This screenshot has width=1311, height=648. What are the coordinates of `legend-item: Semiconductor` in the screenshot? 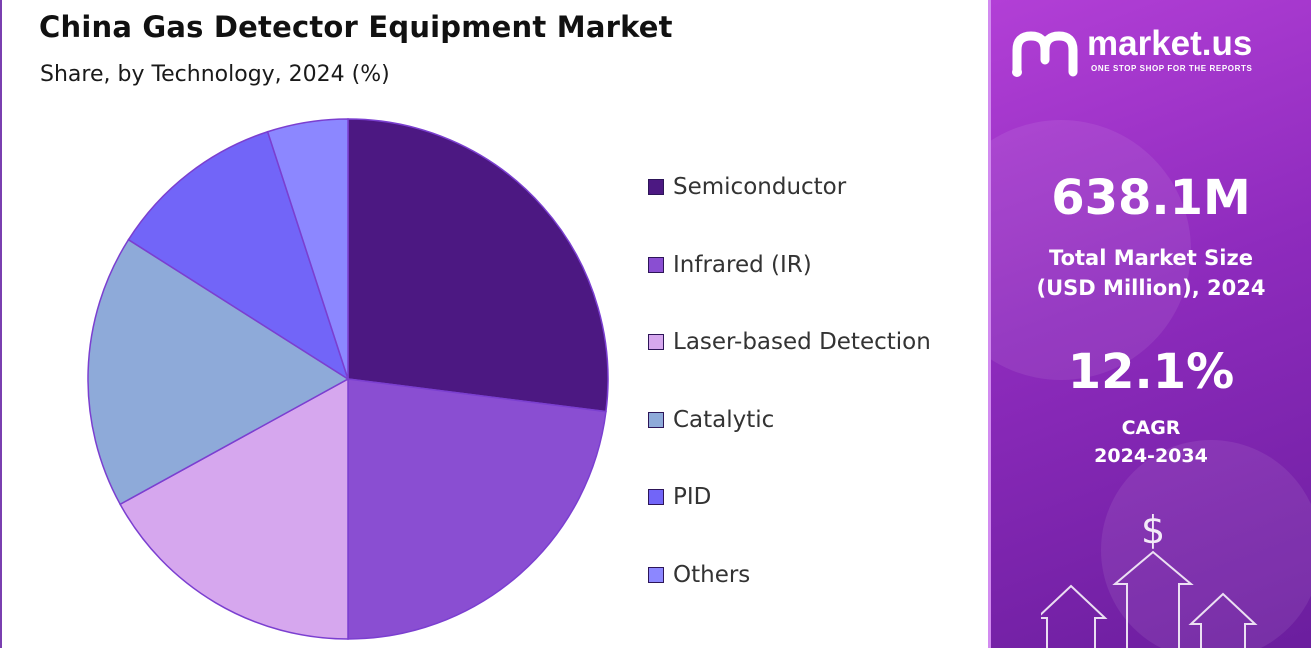 It's located at (747, 187).